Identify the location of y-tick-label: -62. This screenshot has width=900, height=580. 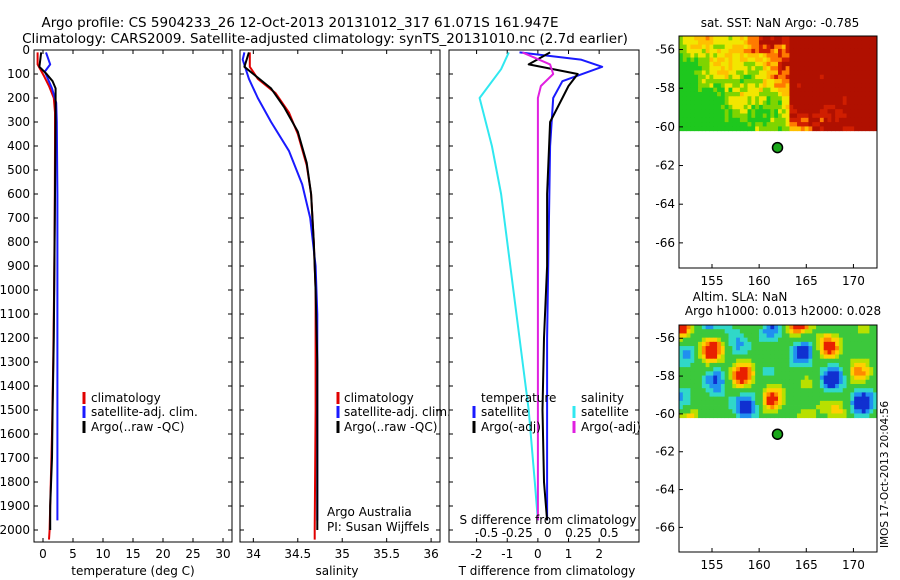
(665, 452).